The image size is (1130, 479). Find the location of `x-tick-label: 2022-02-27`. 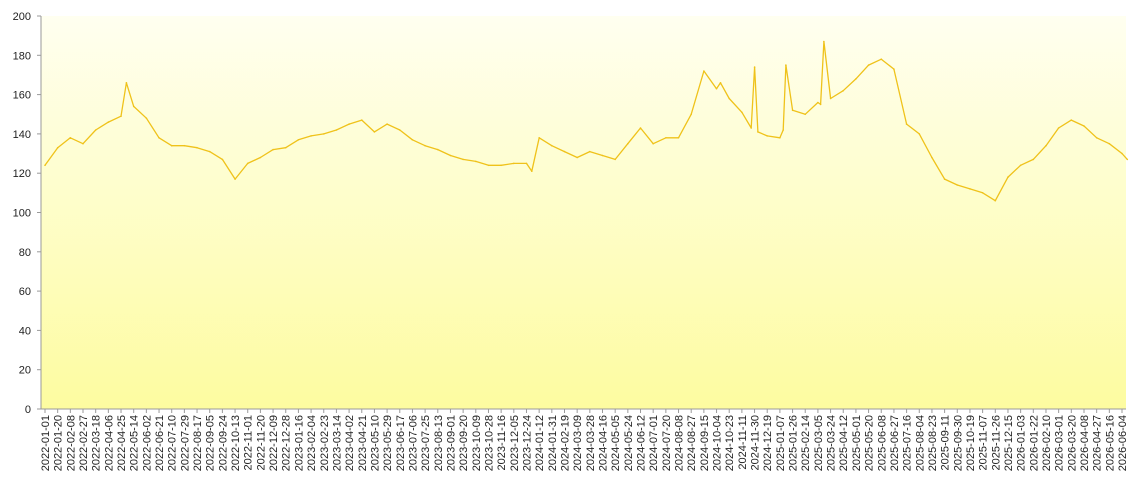

x-tick-label: 2022-02-27 is located at coordinates (84, 443).